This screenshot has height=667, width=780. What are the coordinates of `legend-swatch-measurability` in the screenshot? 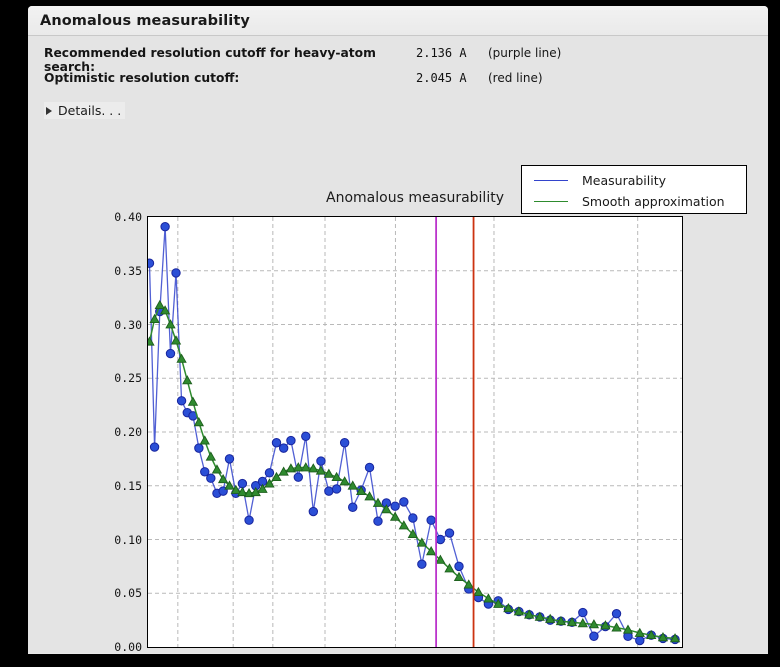 It's located at (551, 180).